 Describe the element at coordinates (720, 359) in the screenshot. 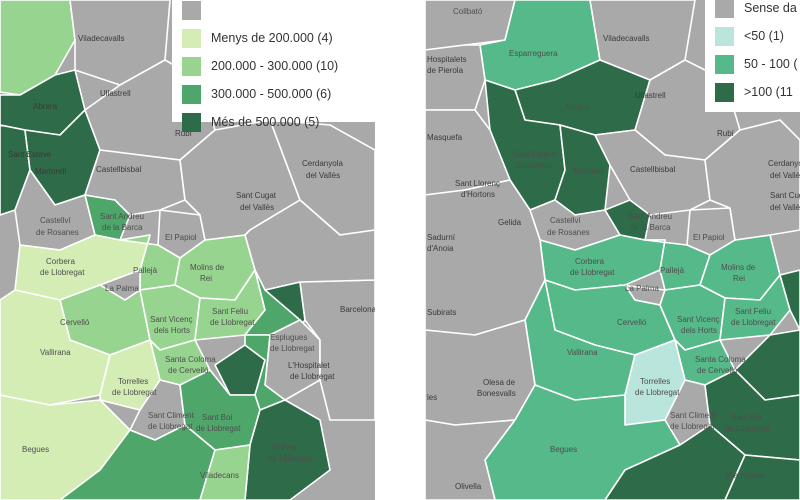

I see `label-santa-coloma: Santa Coloma` at that location.